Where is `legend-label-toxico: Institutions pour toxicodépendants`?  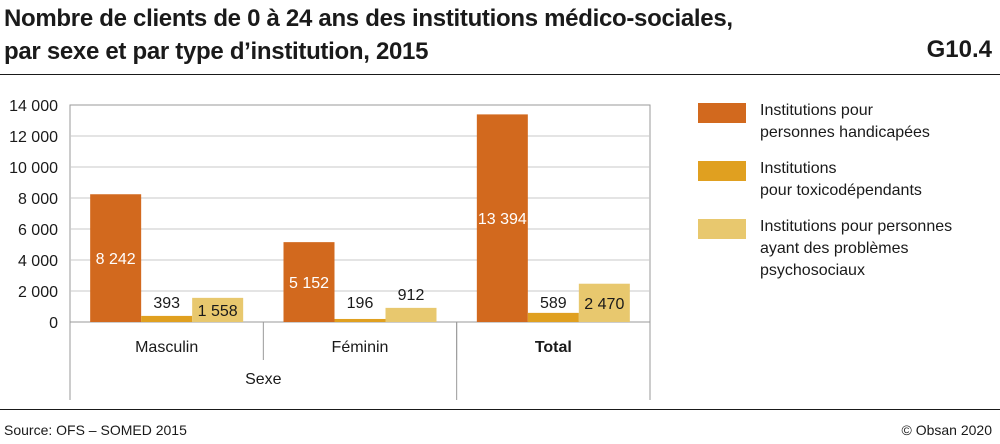
legend-label-toxico: Institutions pour toxicodépendants is located at coordinates (841, 179).